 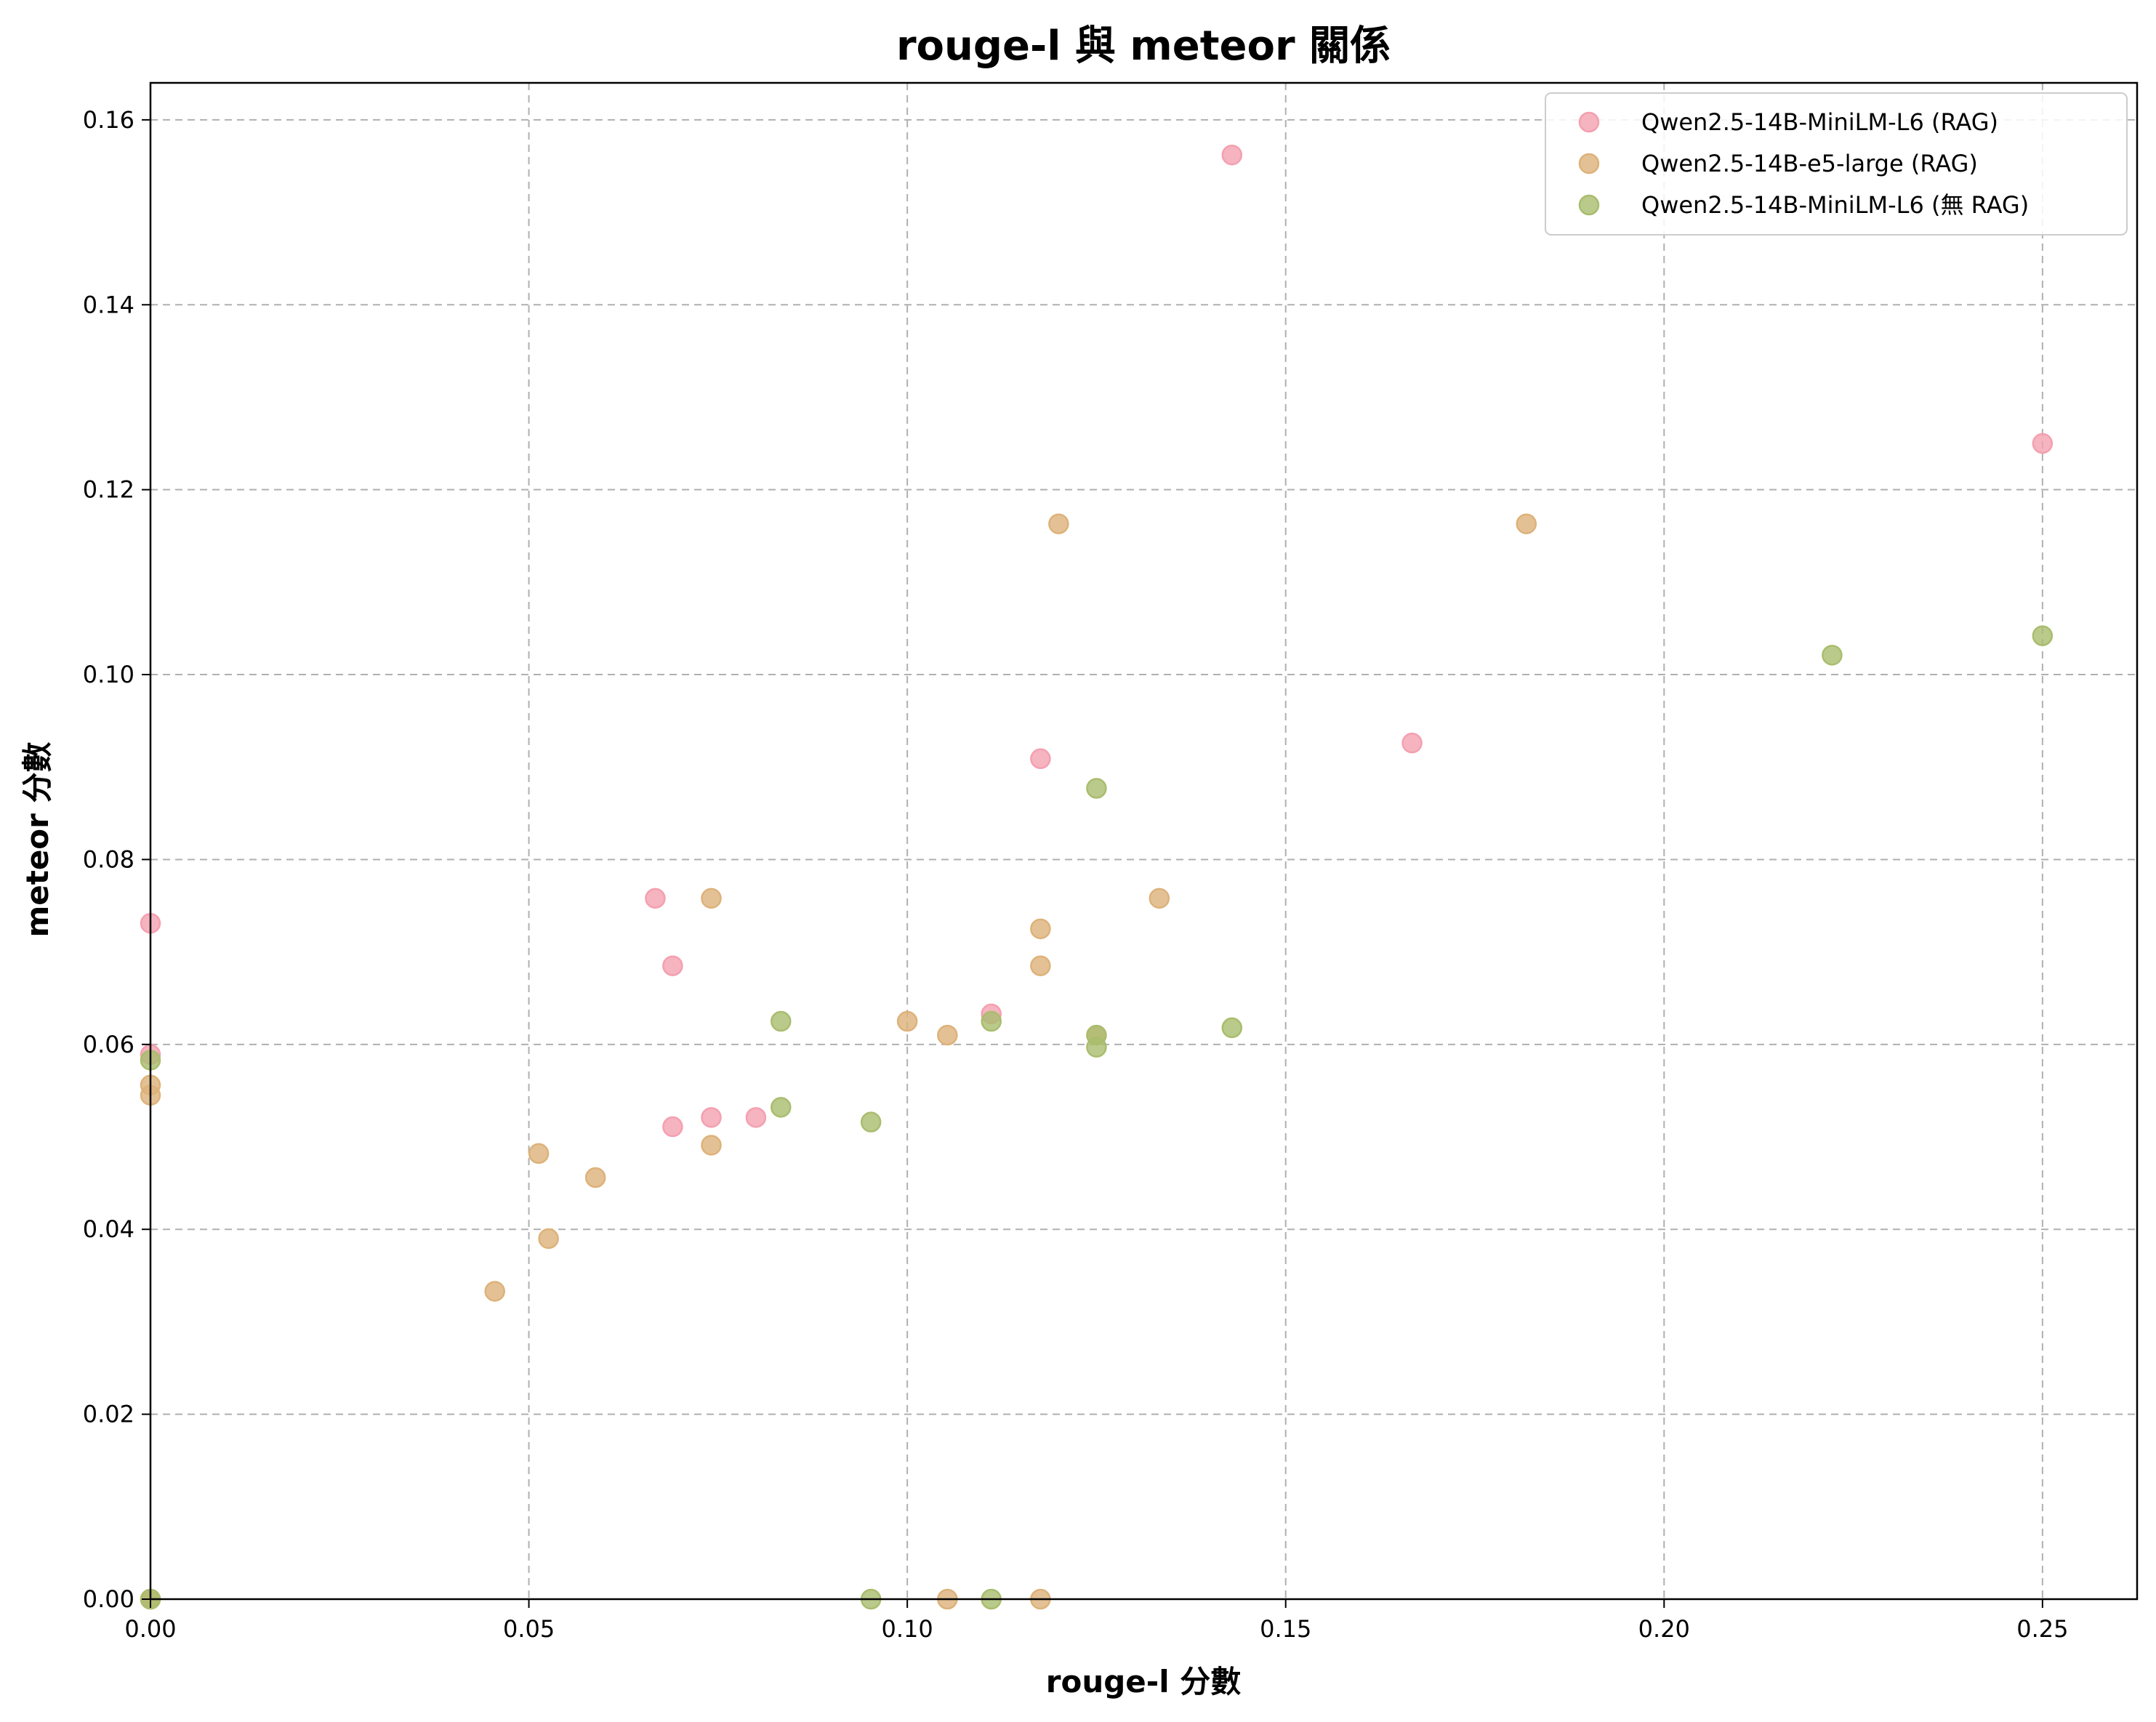 I want to click on legend-box, so click(x=1836, y=164).